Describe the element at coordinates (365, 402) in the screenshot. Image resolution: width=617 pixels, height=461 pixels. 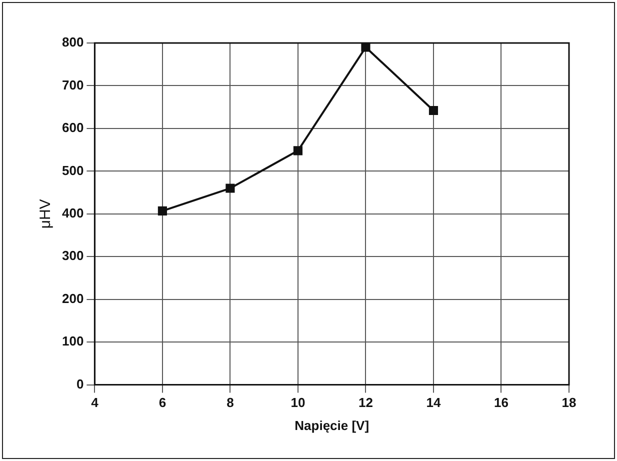
I see `x-tick-label: 12` at that location.